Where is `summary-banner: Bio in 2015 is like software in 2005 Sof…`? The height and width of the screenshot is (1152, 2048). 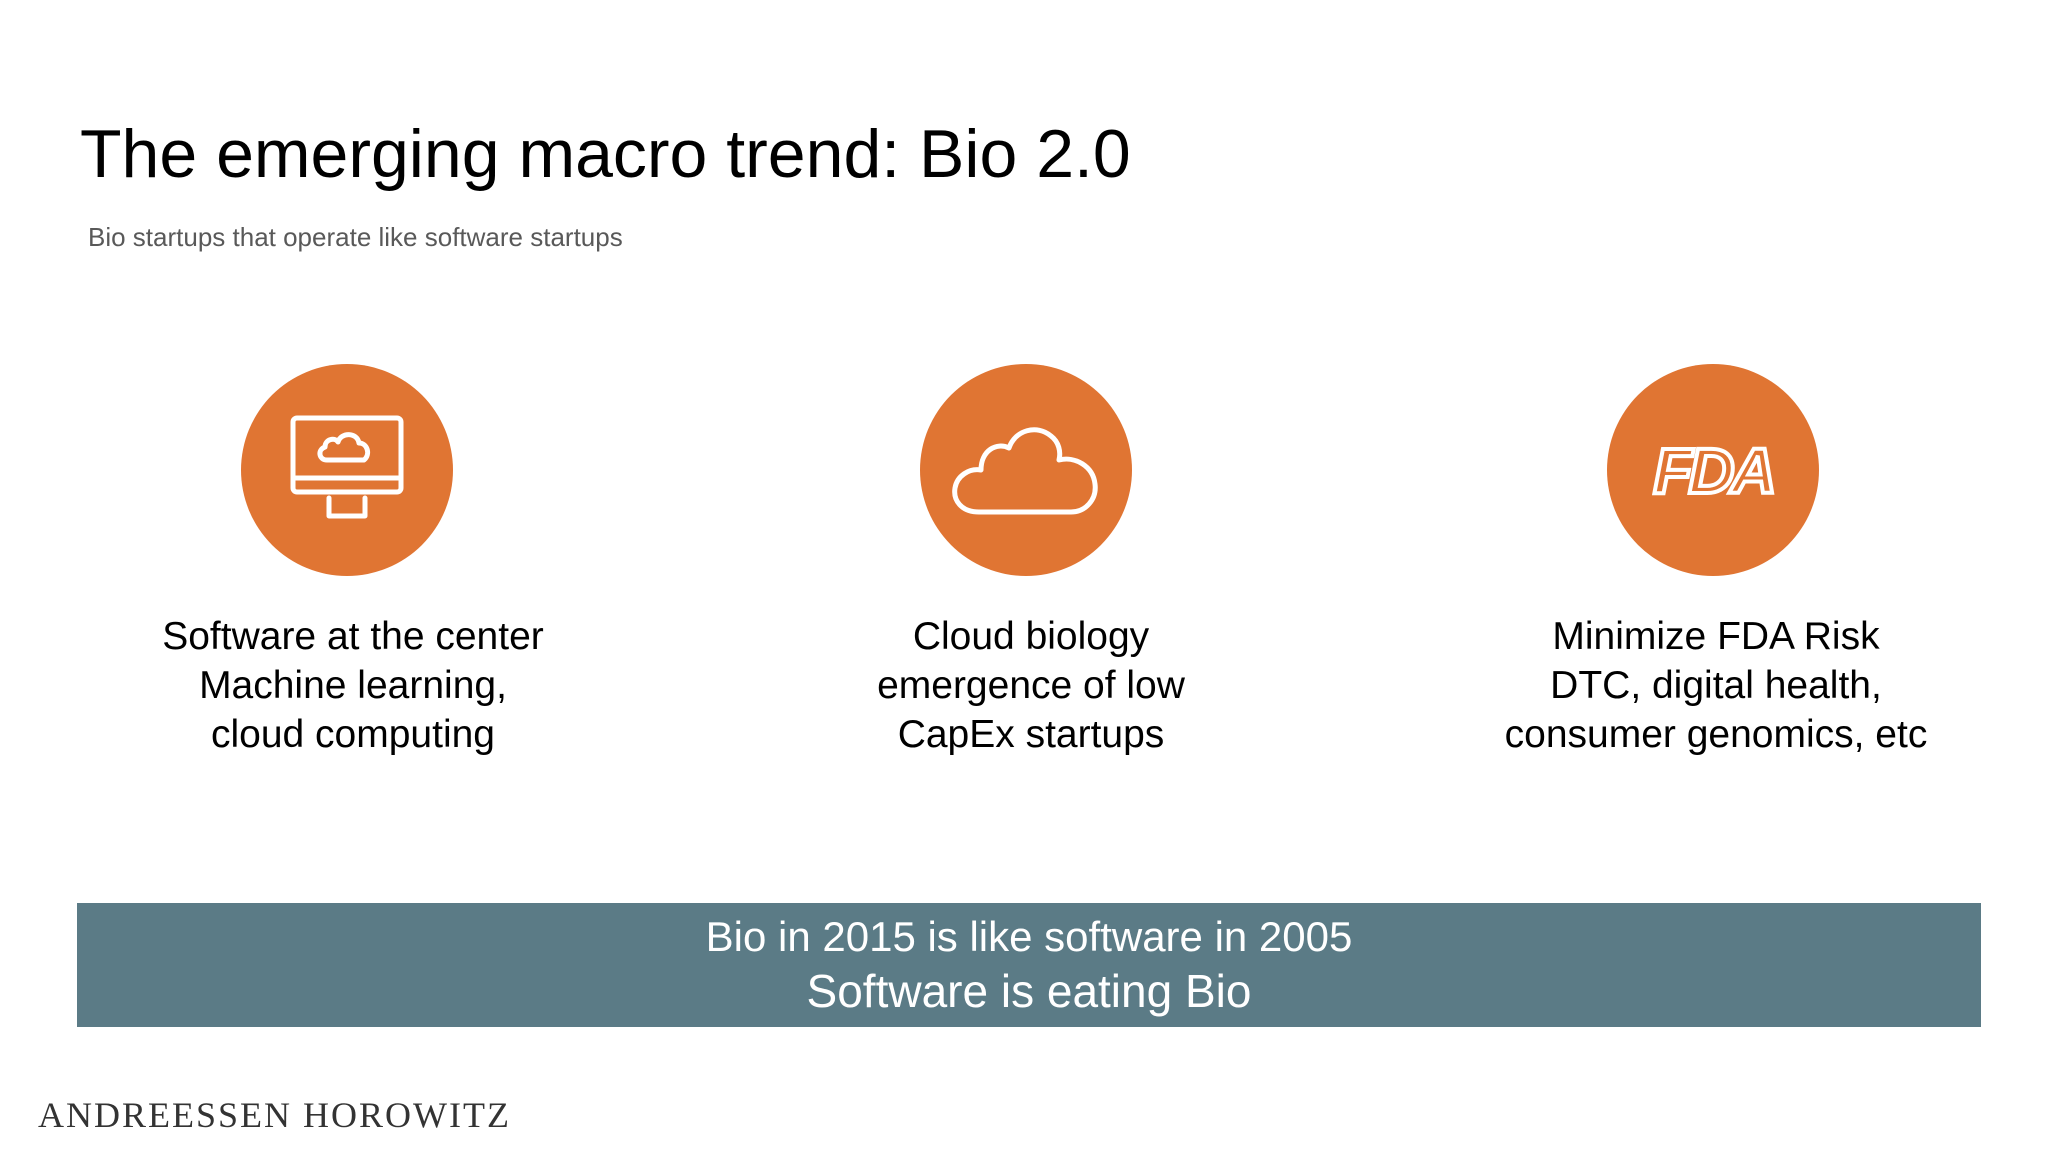 summary-banner: Bio in 2015 is like software in 2005 Sof… is located at coordinates (1029, 965).